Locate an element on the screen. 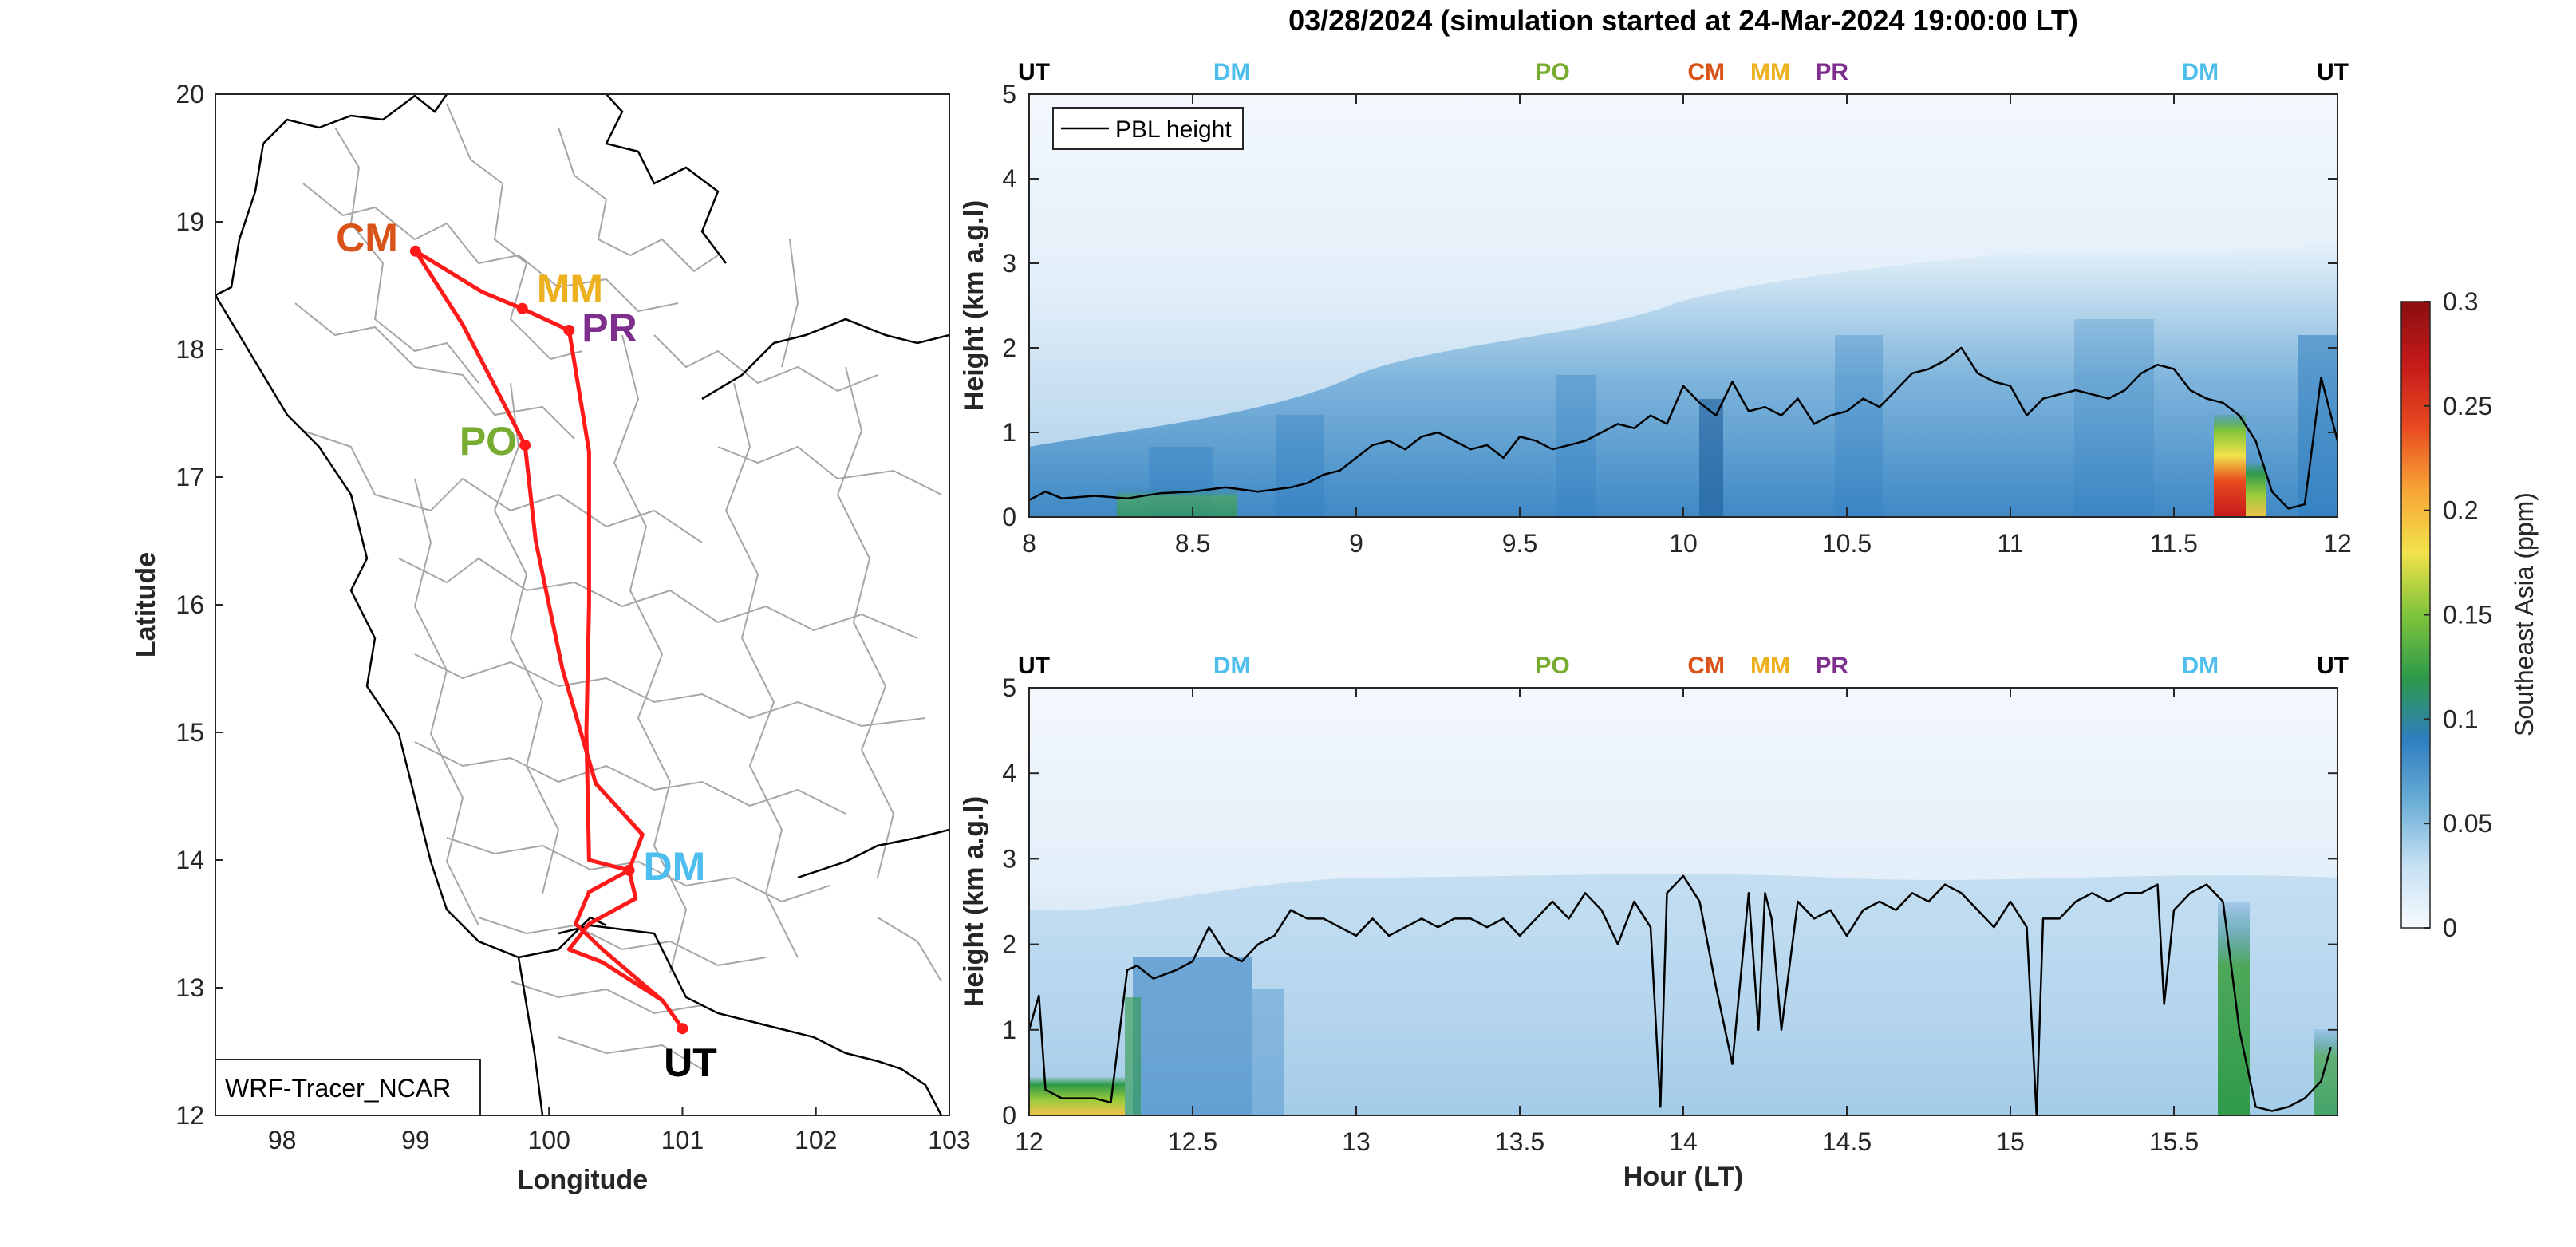 The image size is (2576, 1247). map-xtick-label: 103 is located at coordinates (949, 1140).